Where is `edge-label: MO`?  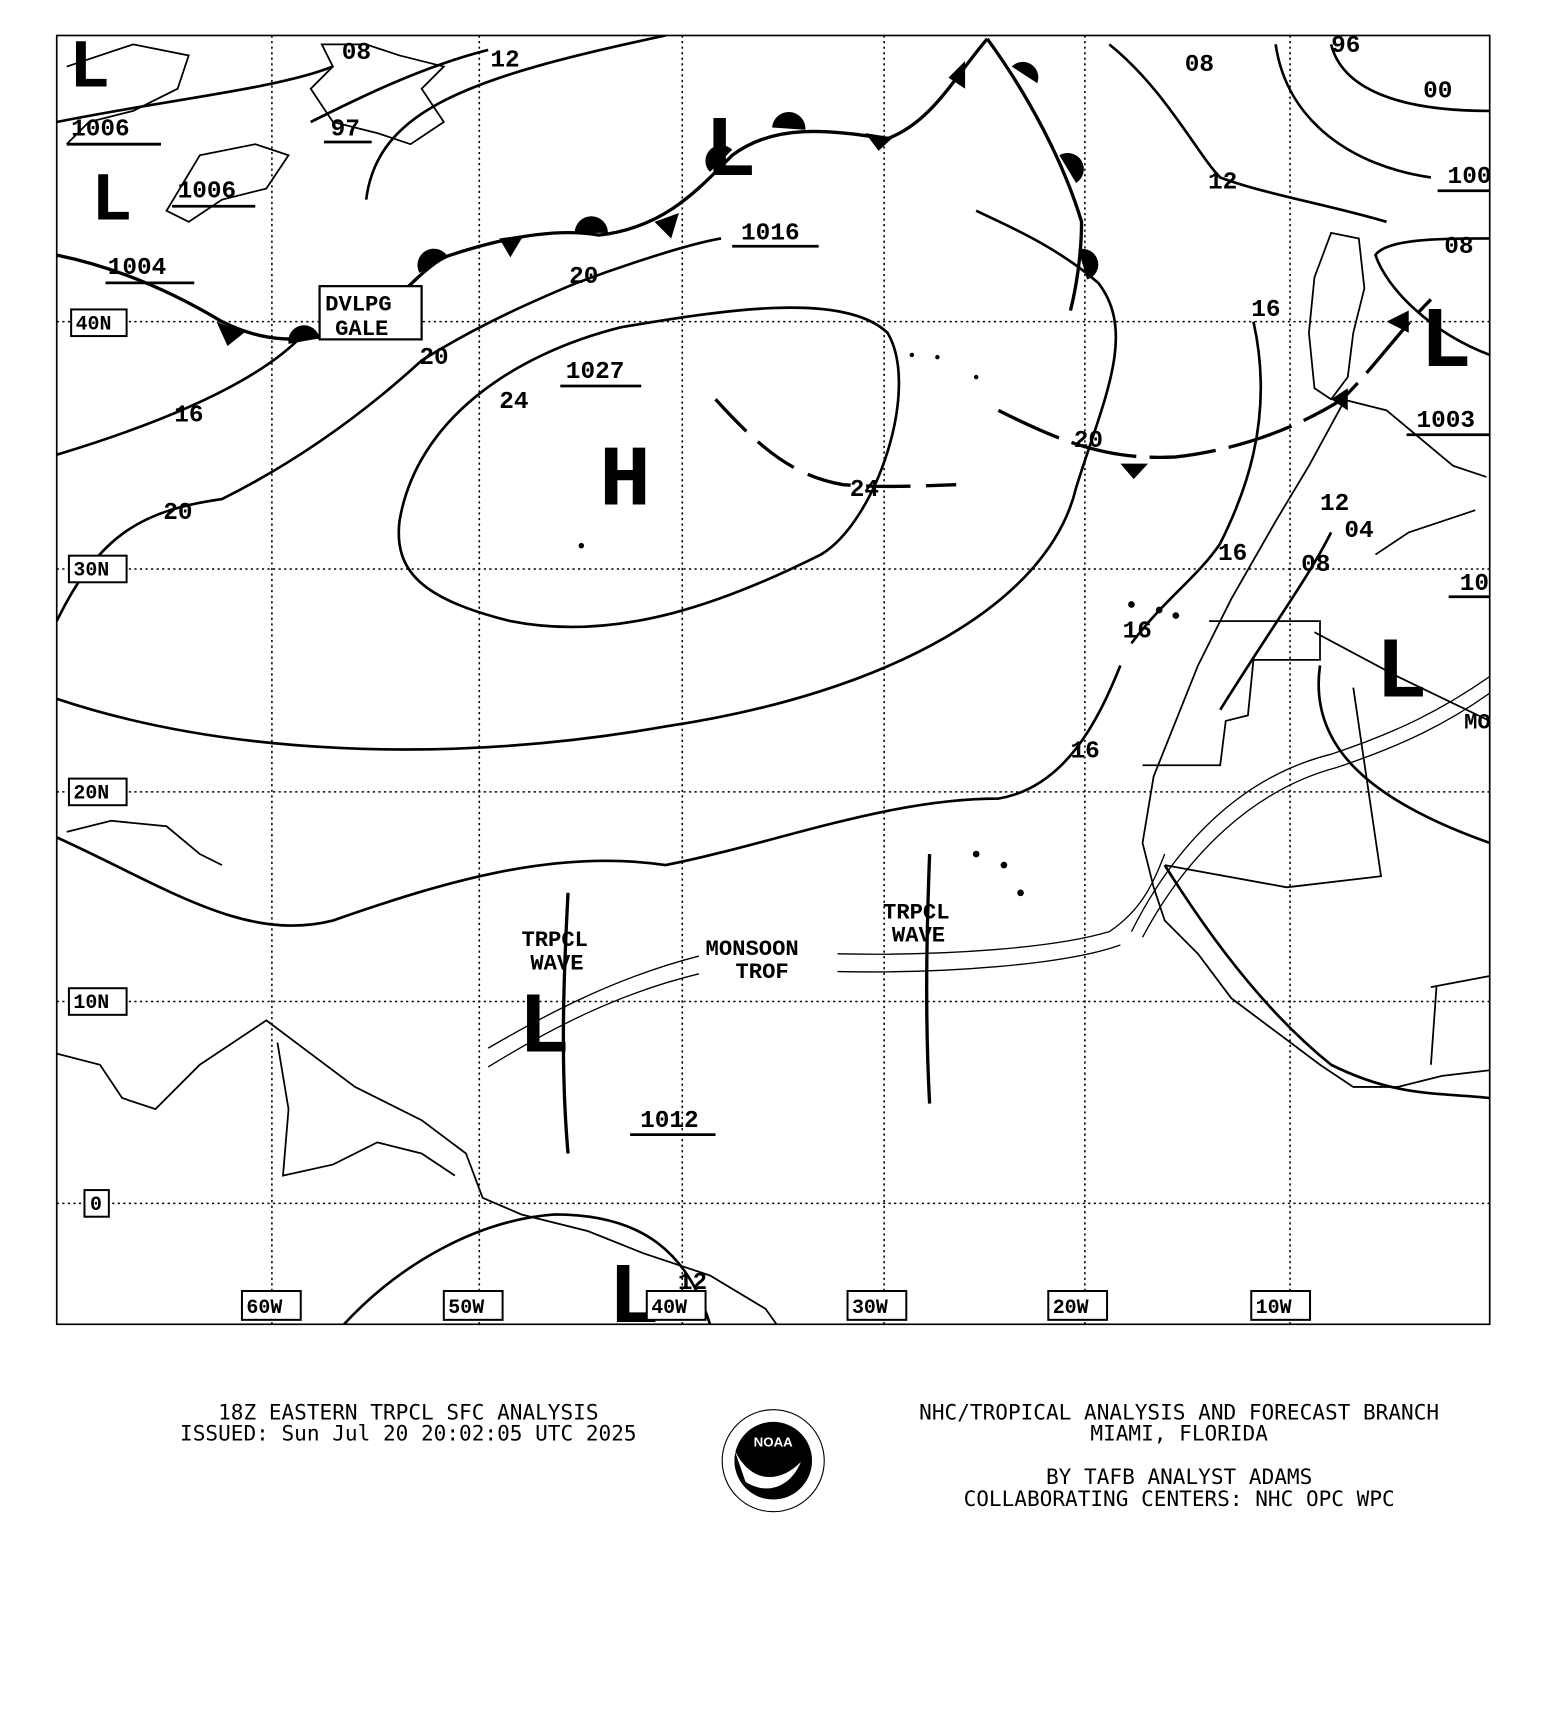
edge-label: MO is located at coordinates (1477, 723).